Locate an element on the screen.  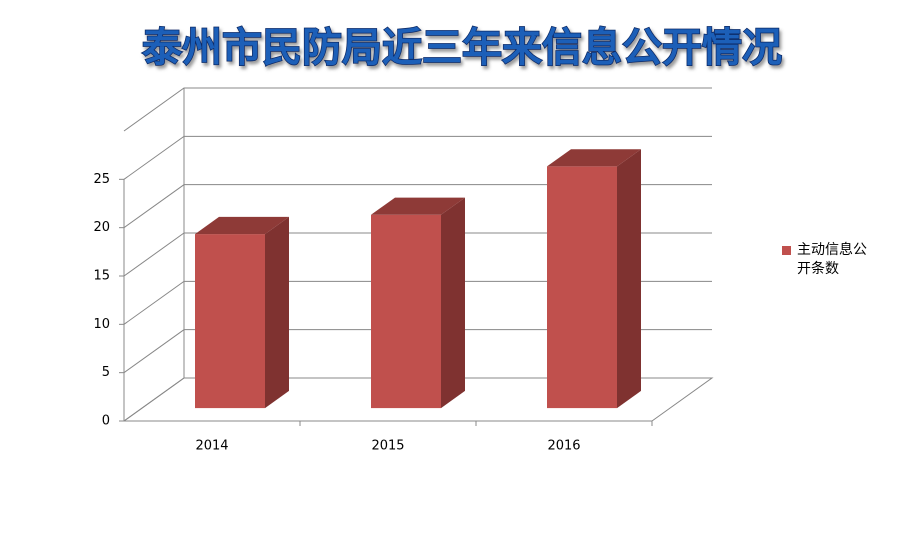
x-tick-label: 2015 is located at coordinates (387, 446).